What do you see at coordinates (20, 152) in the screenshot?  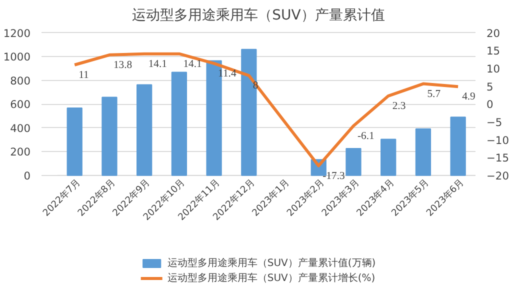 I see `y-tick-label: 200` at bounding box center [20, 152].